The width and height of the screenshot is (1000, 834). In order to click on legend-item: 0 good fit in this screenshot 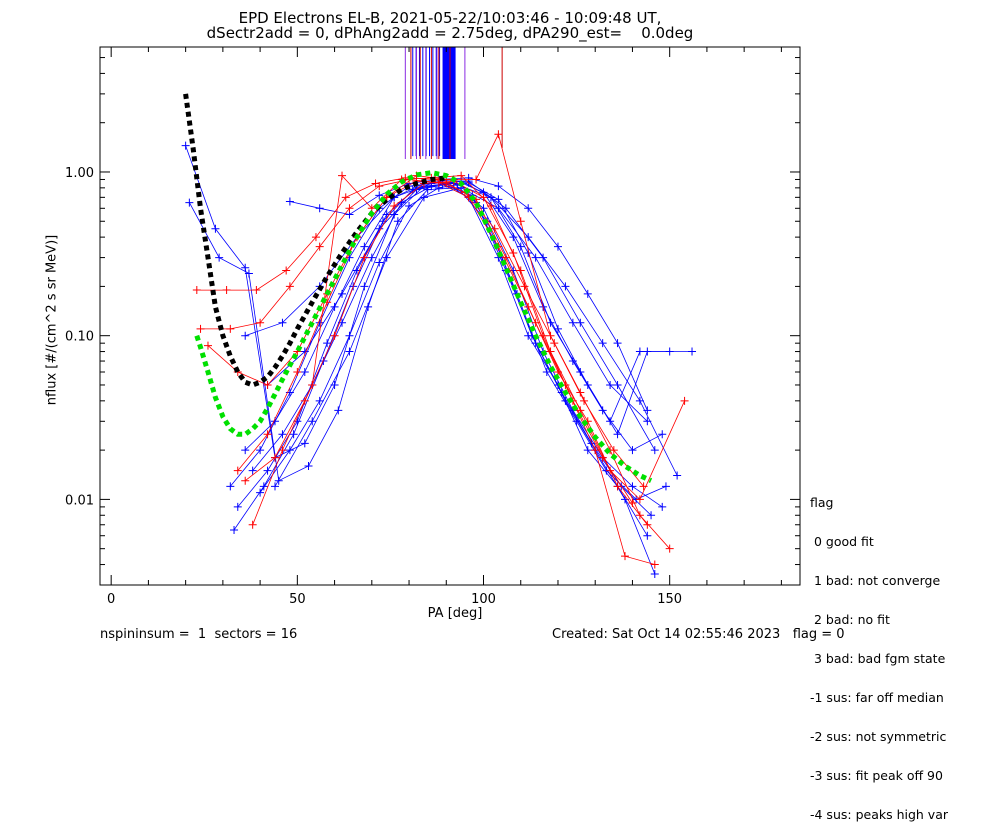, I will do `click(842, 541)`.